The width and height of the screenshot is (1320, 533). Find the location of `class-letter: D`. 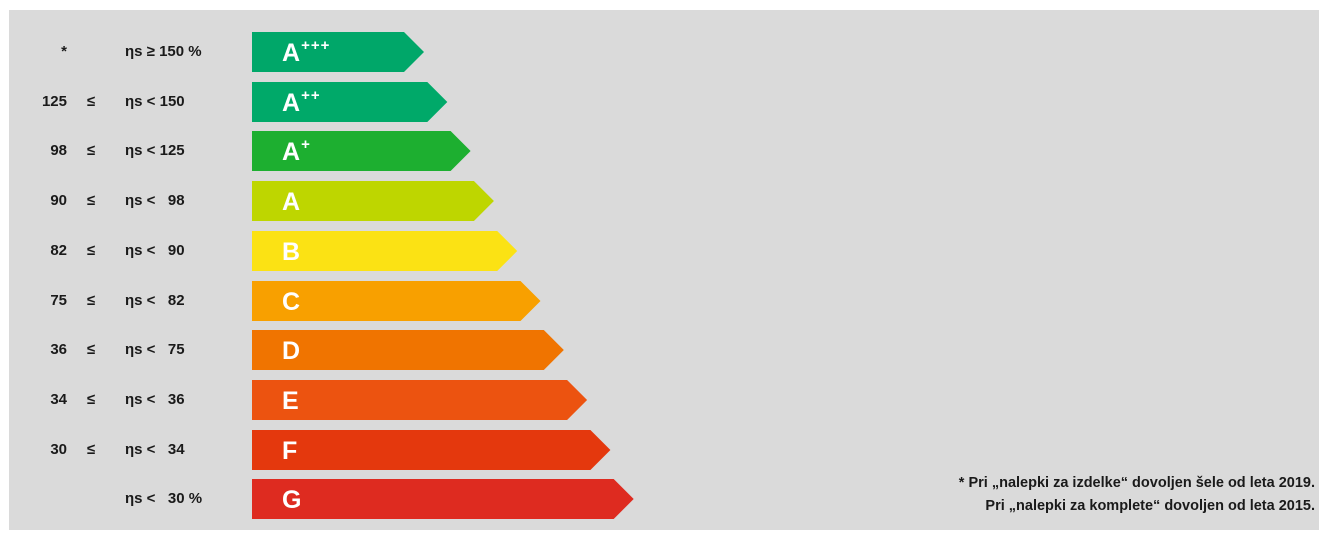

class-letter: D is located at coordinates (291, 350).